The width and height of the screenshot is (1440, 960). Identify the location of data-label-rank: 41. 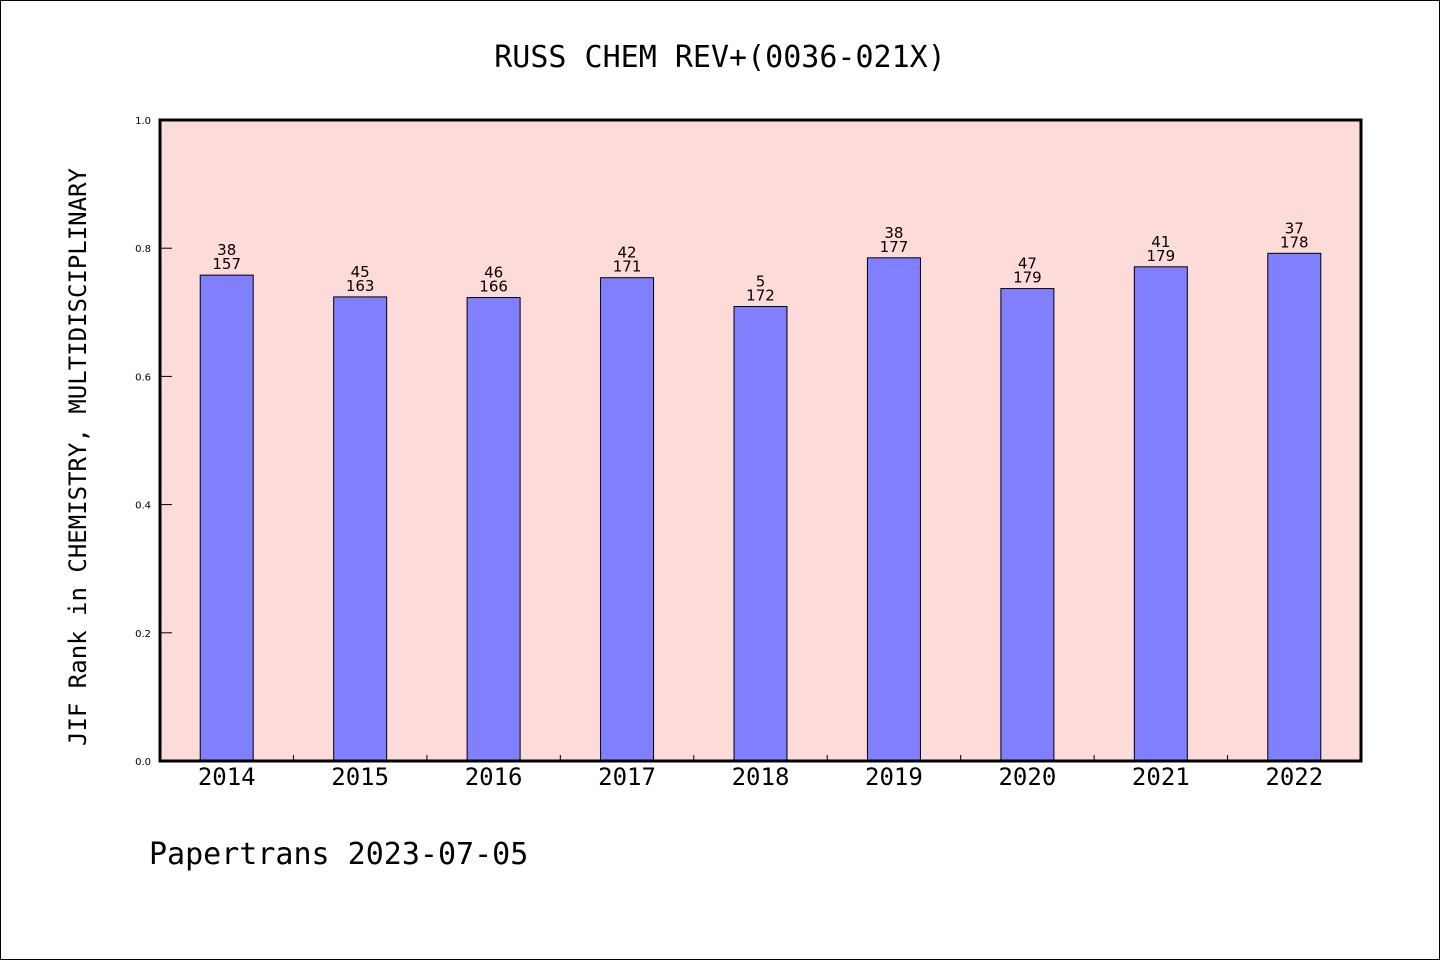
(1160, 242).